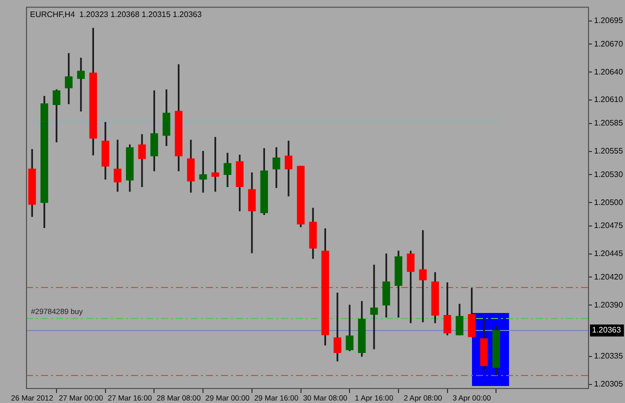 The width and height of the screenshot is (625, 403). Describe the element at coordinates (609, 123) in the screenshot. I see `y-tick-label: 1.20585` at that location.